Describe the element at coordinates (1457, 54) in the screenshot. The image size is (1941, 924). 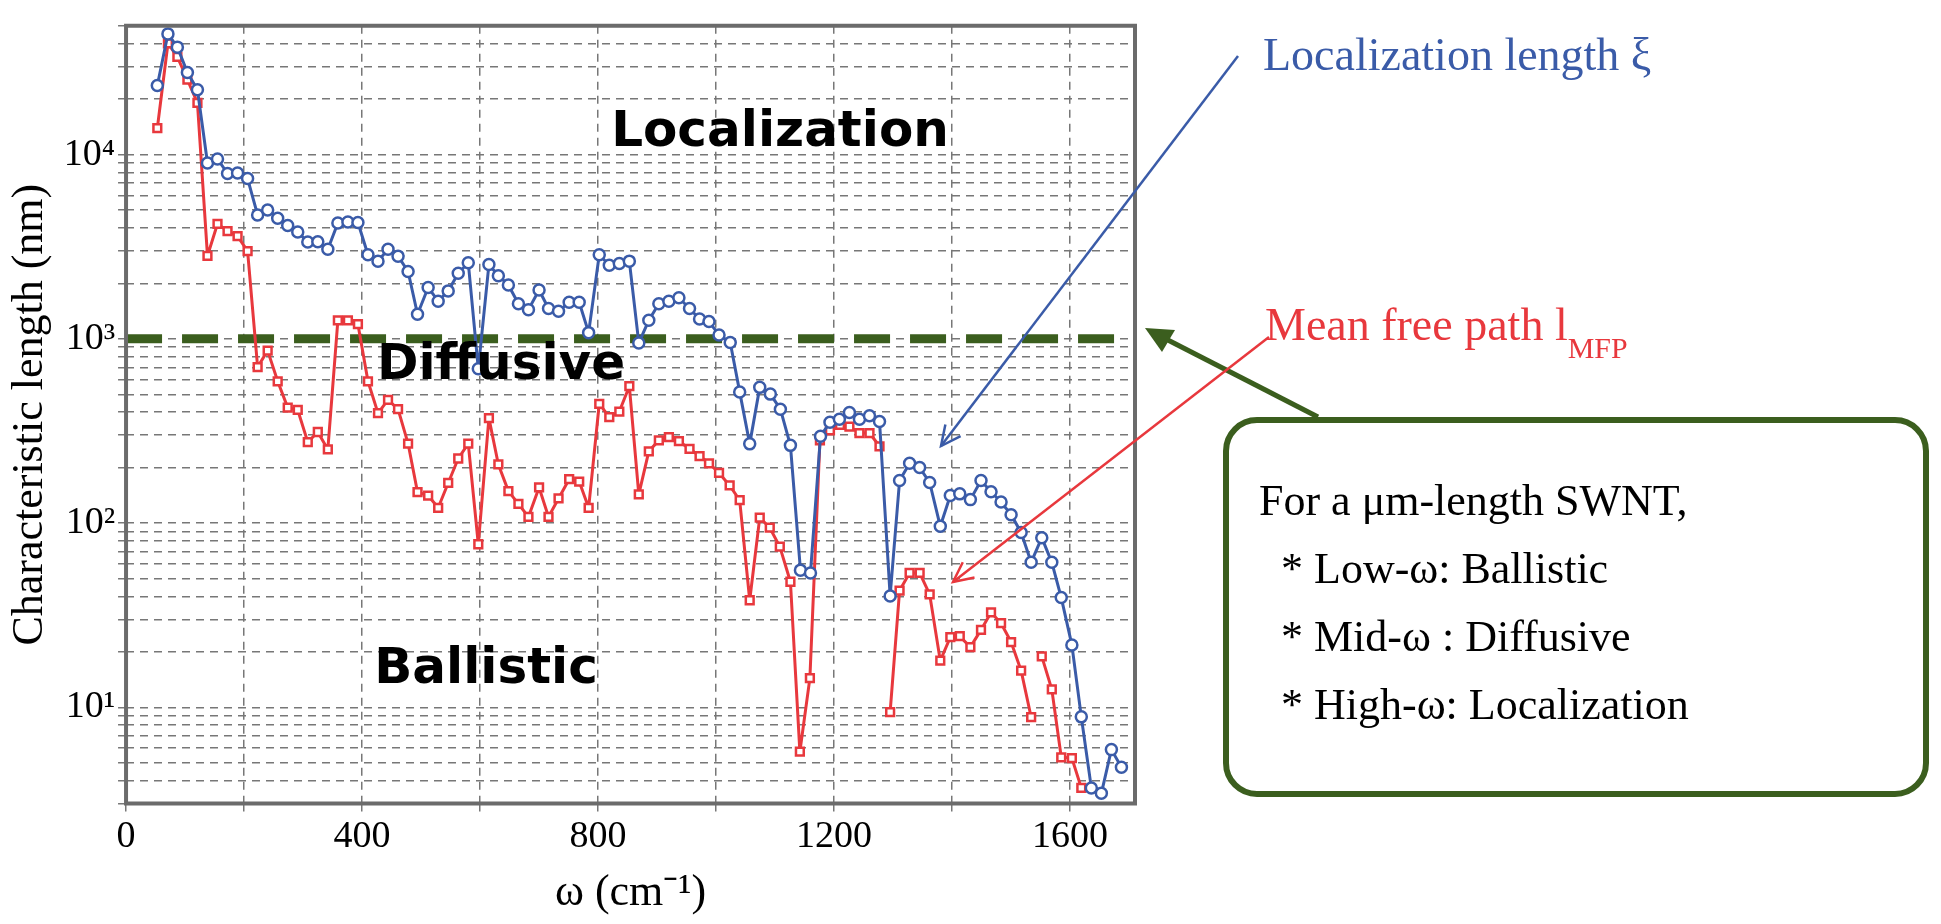
I see `text: Localization length ξ` at that location.